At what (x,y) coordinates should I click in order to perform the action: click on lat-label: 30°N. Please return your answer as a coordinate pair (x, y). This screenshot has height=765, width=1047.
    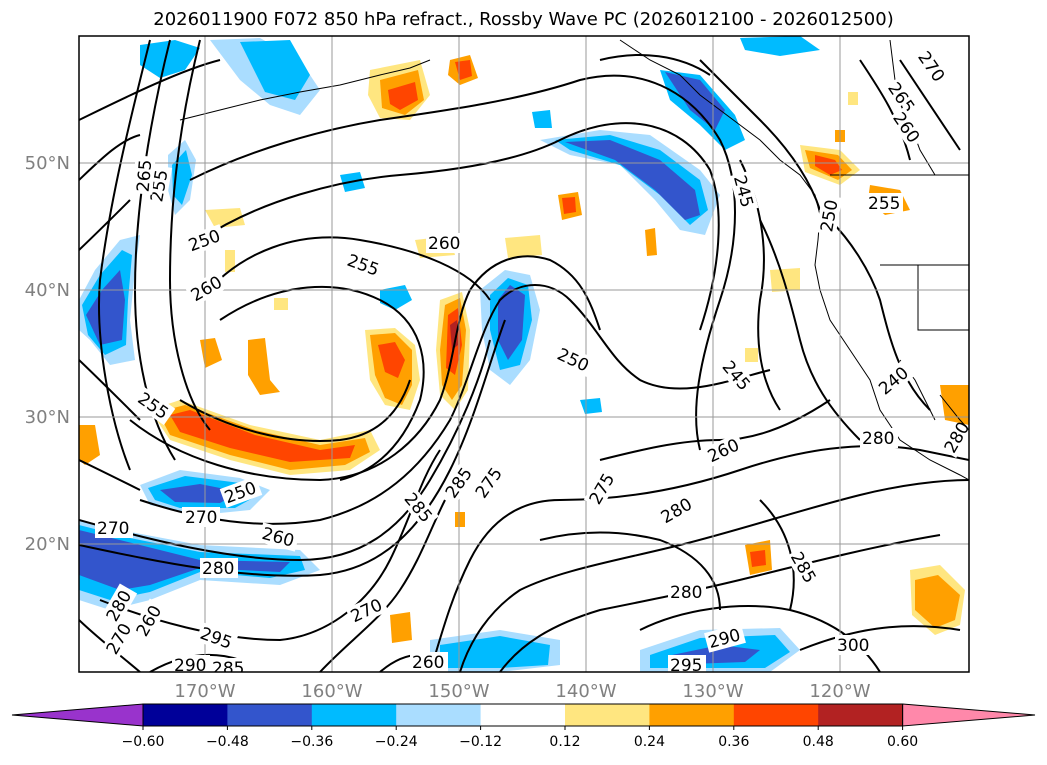
    Looking at the image, I should click on (47, 417).